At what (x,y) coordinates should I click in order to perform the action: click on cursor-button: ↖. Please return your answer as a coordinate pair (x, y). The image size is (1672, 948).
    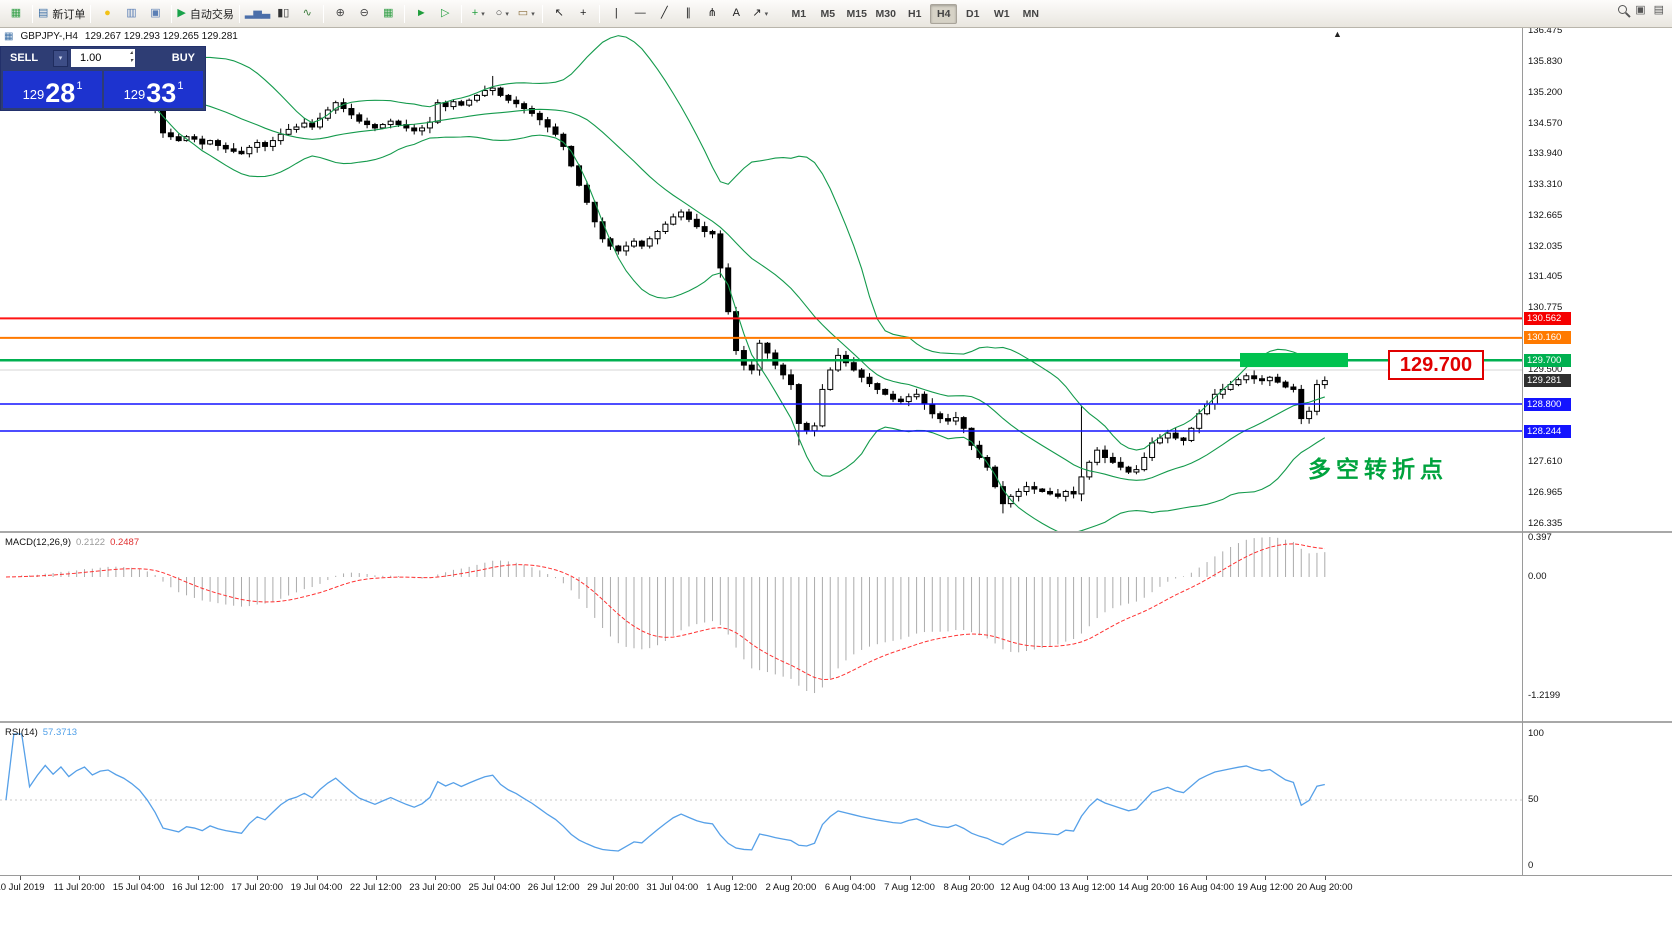
    Looking at the image, I should click on (559, 13).